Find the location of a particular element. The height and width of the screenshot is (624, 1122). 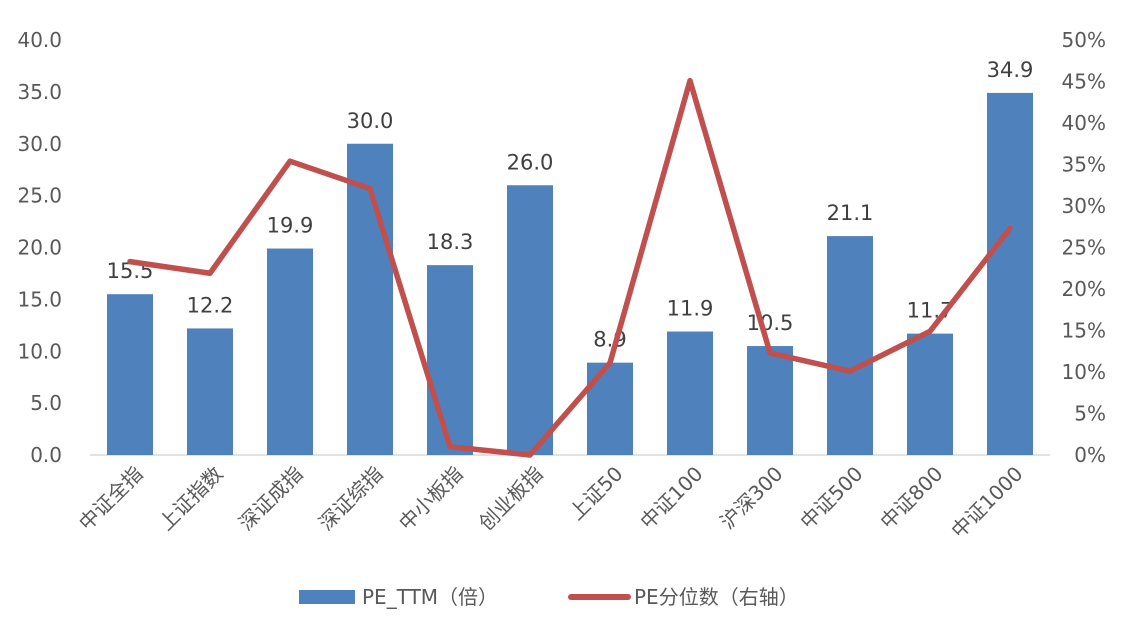

right-tick-label: 25% is located at coordinates (1084, 248).